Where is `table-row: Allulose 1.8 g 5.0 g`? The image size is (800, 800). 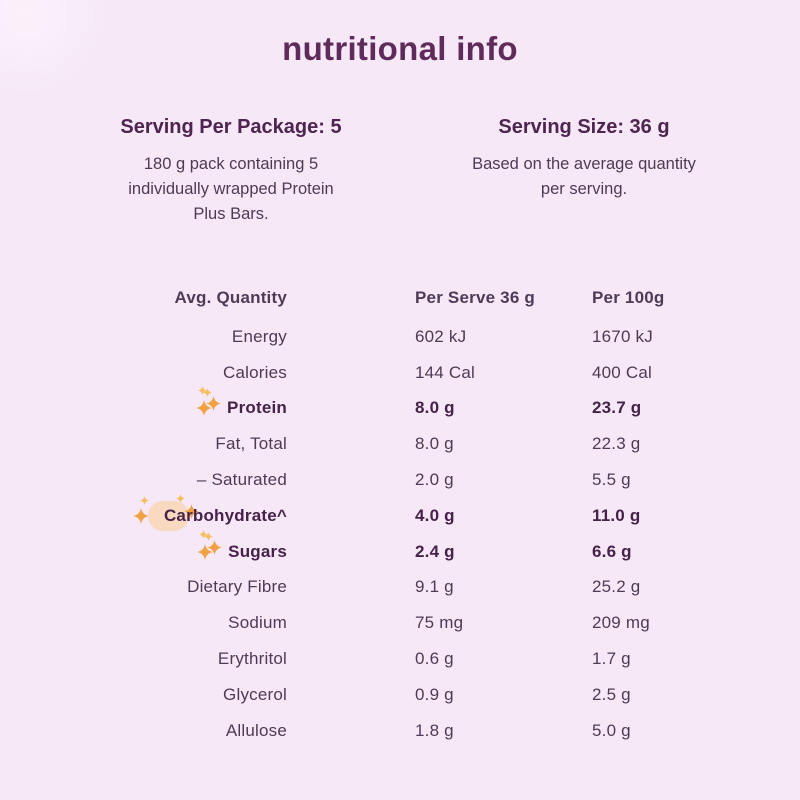
table-row: Allulose 1.8 g 5.0 g is located at coordinates (400, 731).